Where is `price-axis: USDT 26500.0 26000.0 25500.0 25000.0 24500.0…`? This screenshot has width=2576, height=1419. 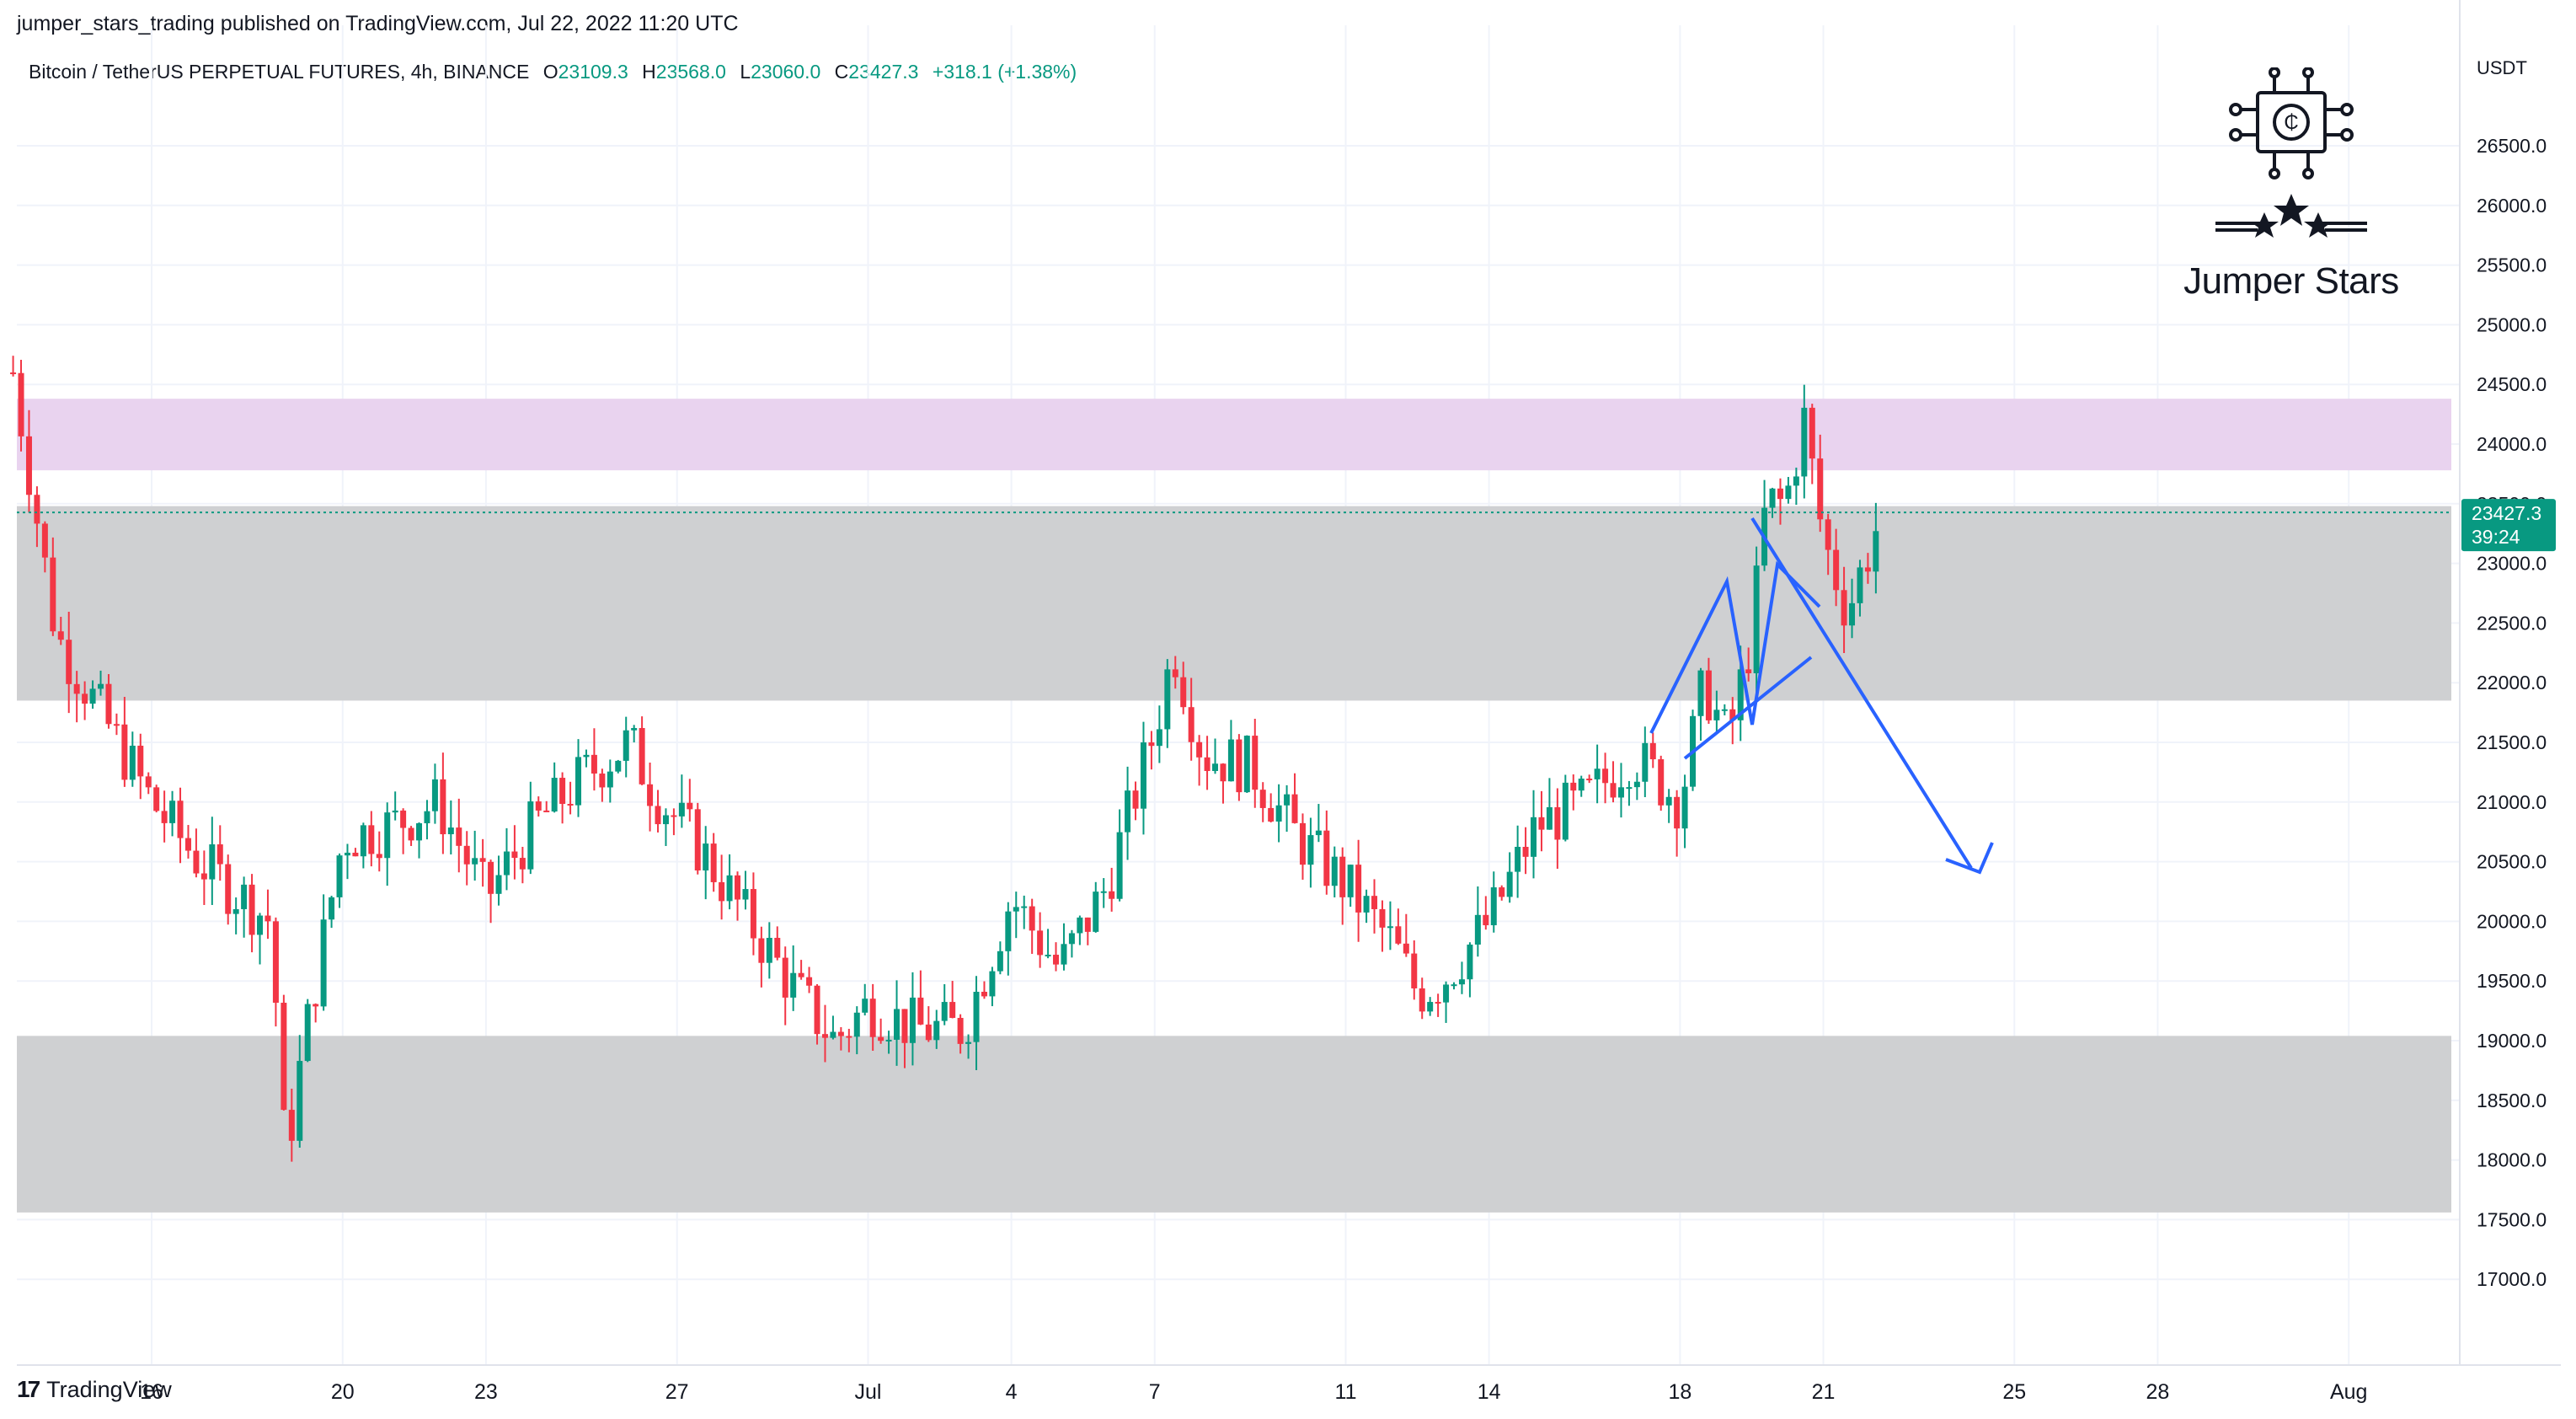 price-axis: USDT 26500.0 26000.0 25500.0 25000.0 24500.0… is located at coordinates (2503, 682).